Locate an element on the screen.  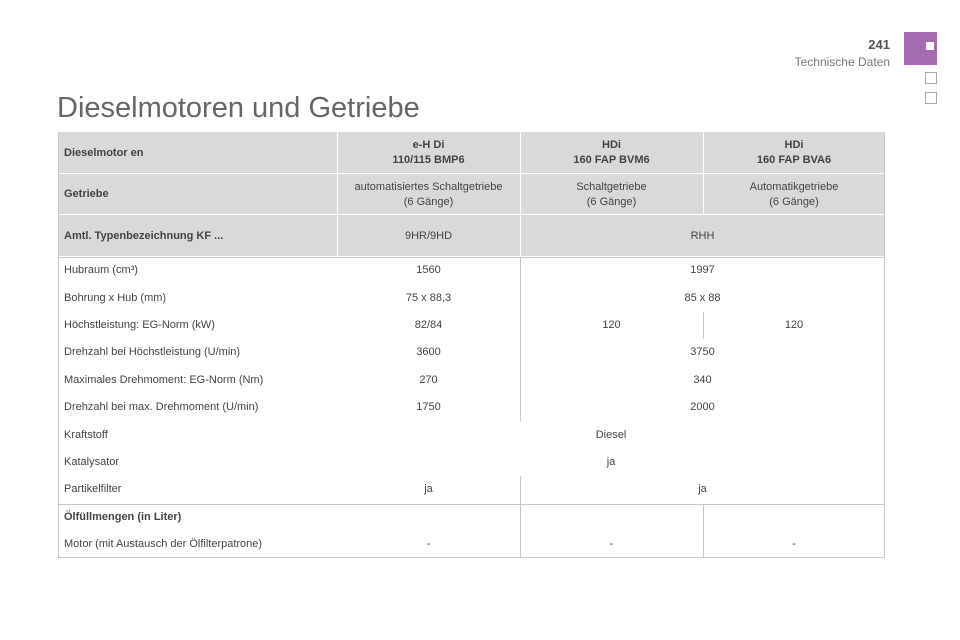
cell-text: 270 is located at coordinates (428, 379).